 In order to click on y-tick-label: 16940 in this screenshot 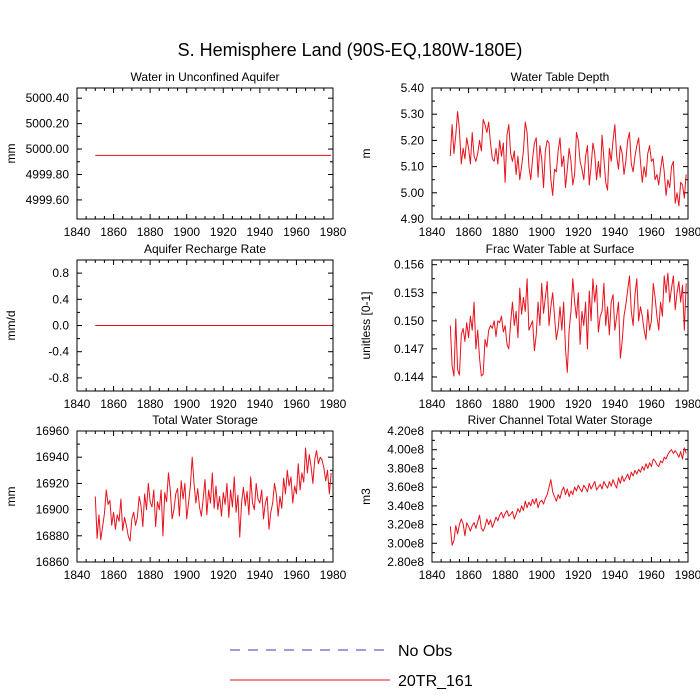, I will do `click(53, 457)`.